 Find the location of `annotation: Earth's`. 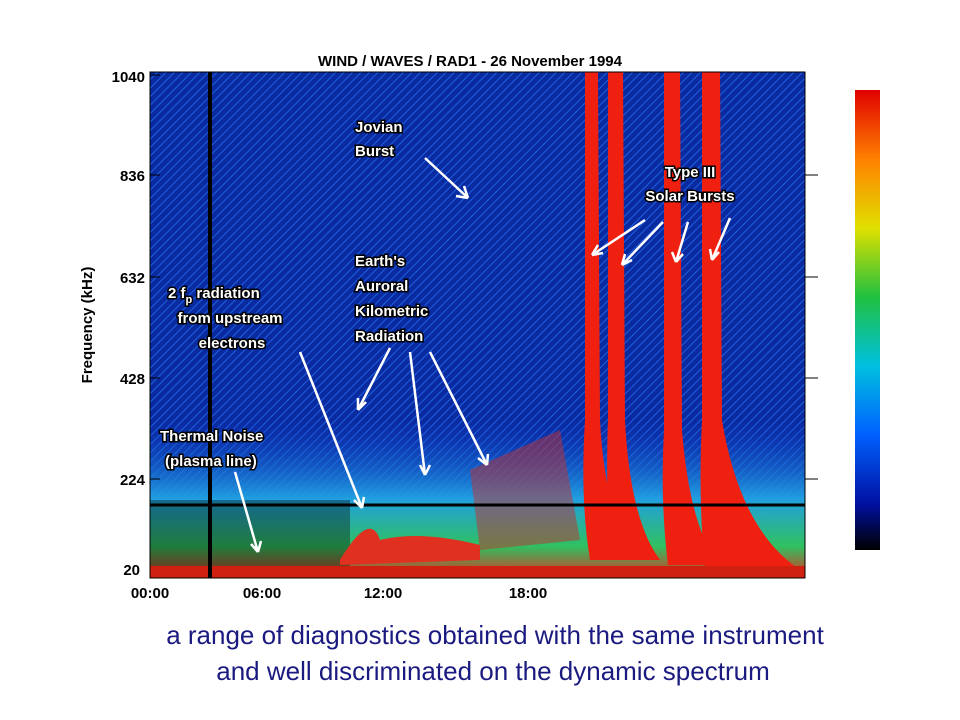

annotation: Earth's is located at coordinates (380, 261).